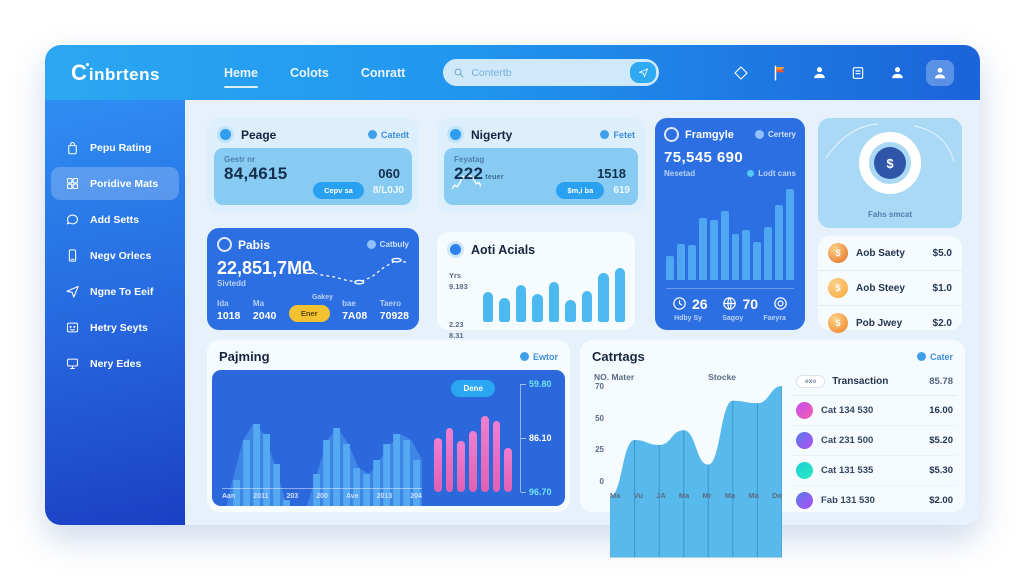  Describe the element at coordinates (372, 134) in the screenshot. I see `export-icon` at that location.